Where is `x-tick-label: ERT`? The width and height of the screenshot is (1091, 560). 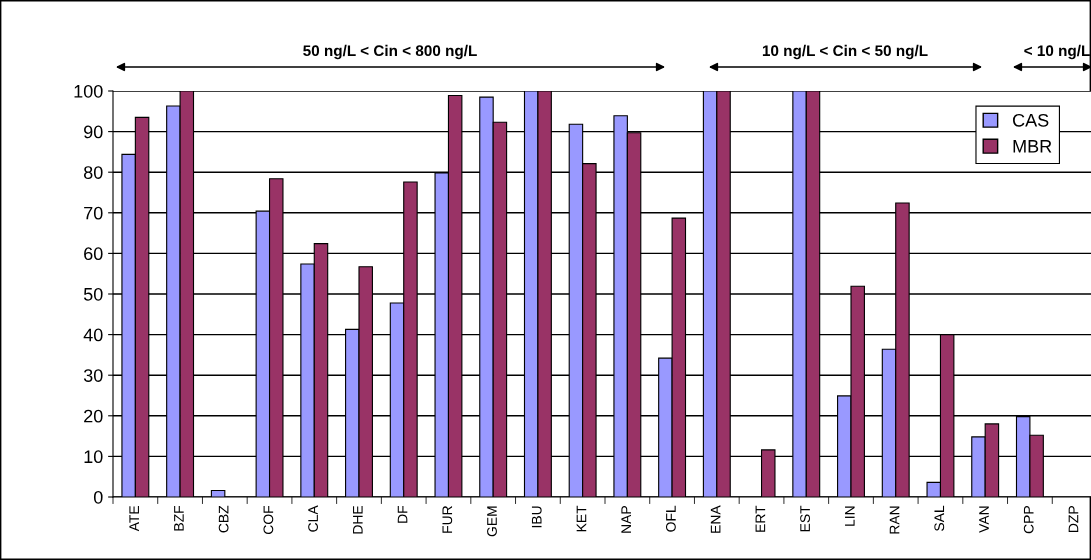
x-tick-label: ERT is located at coordinates (760, 518).